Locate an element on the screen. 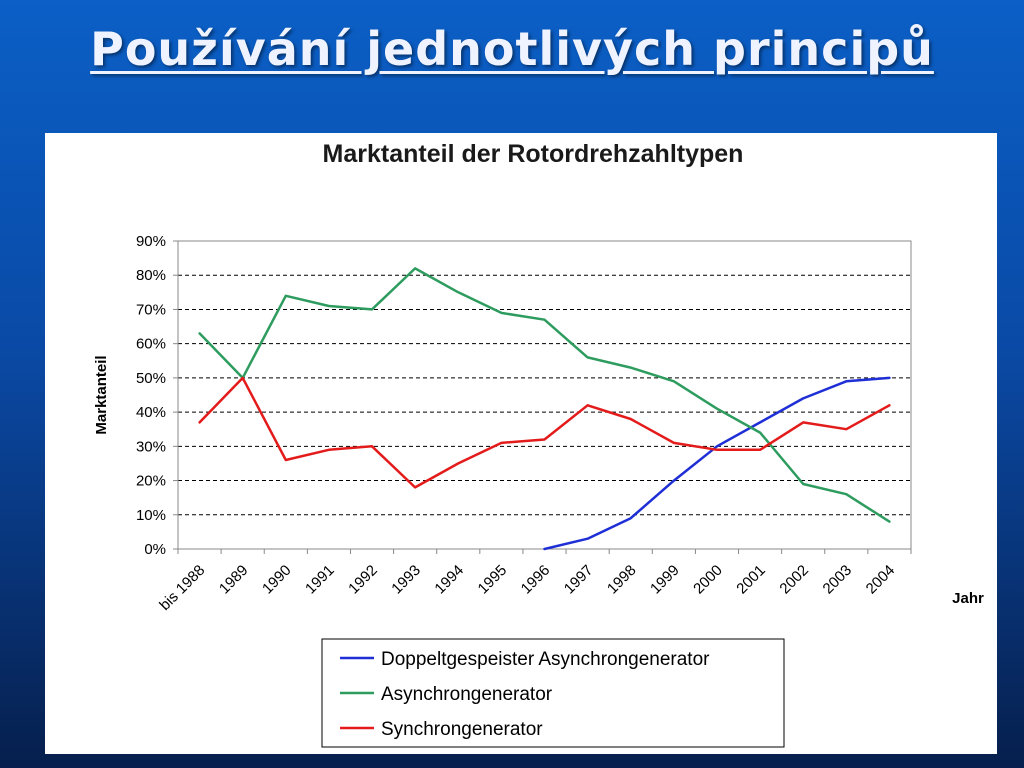 The image size is (1024, 768). x-tick-label: 1996 is located at coordinates (536, 580).